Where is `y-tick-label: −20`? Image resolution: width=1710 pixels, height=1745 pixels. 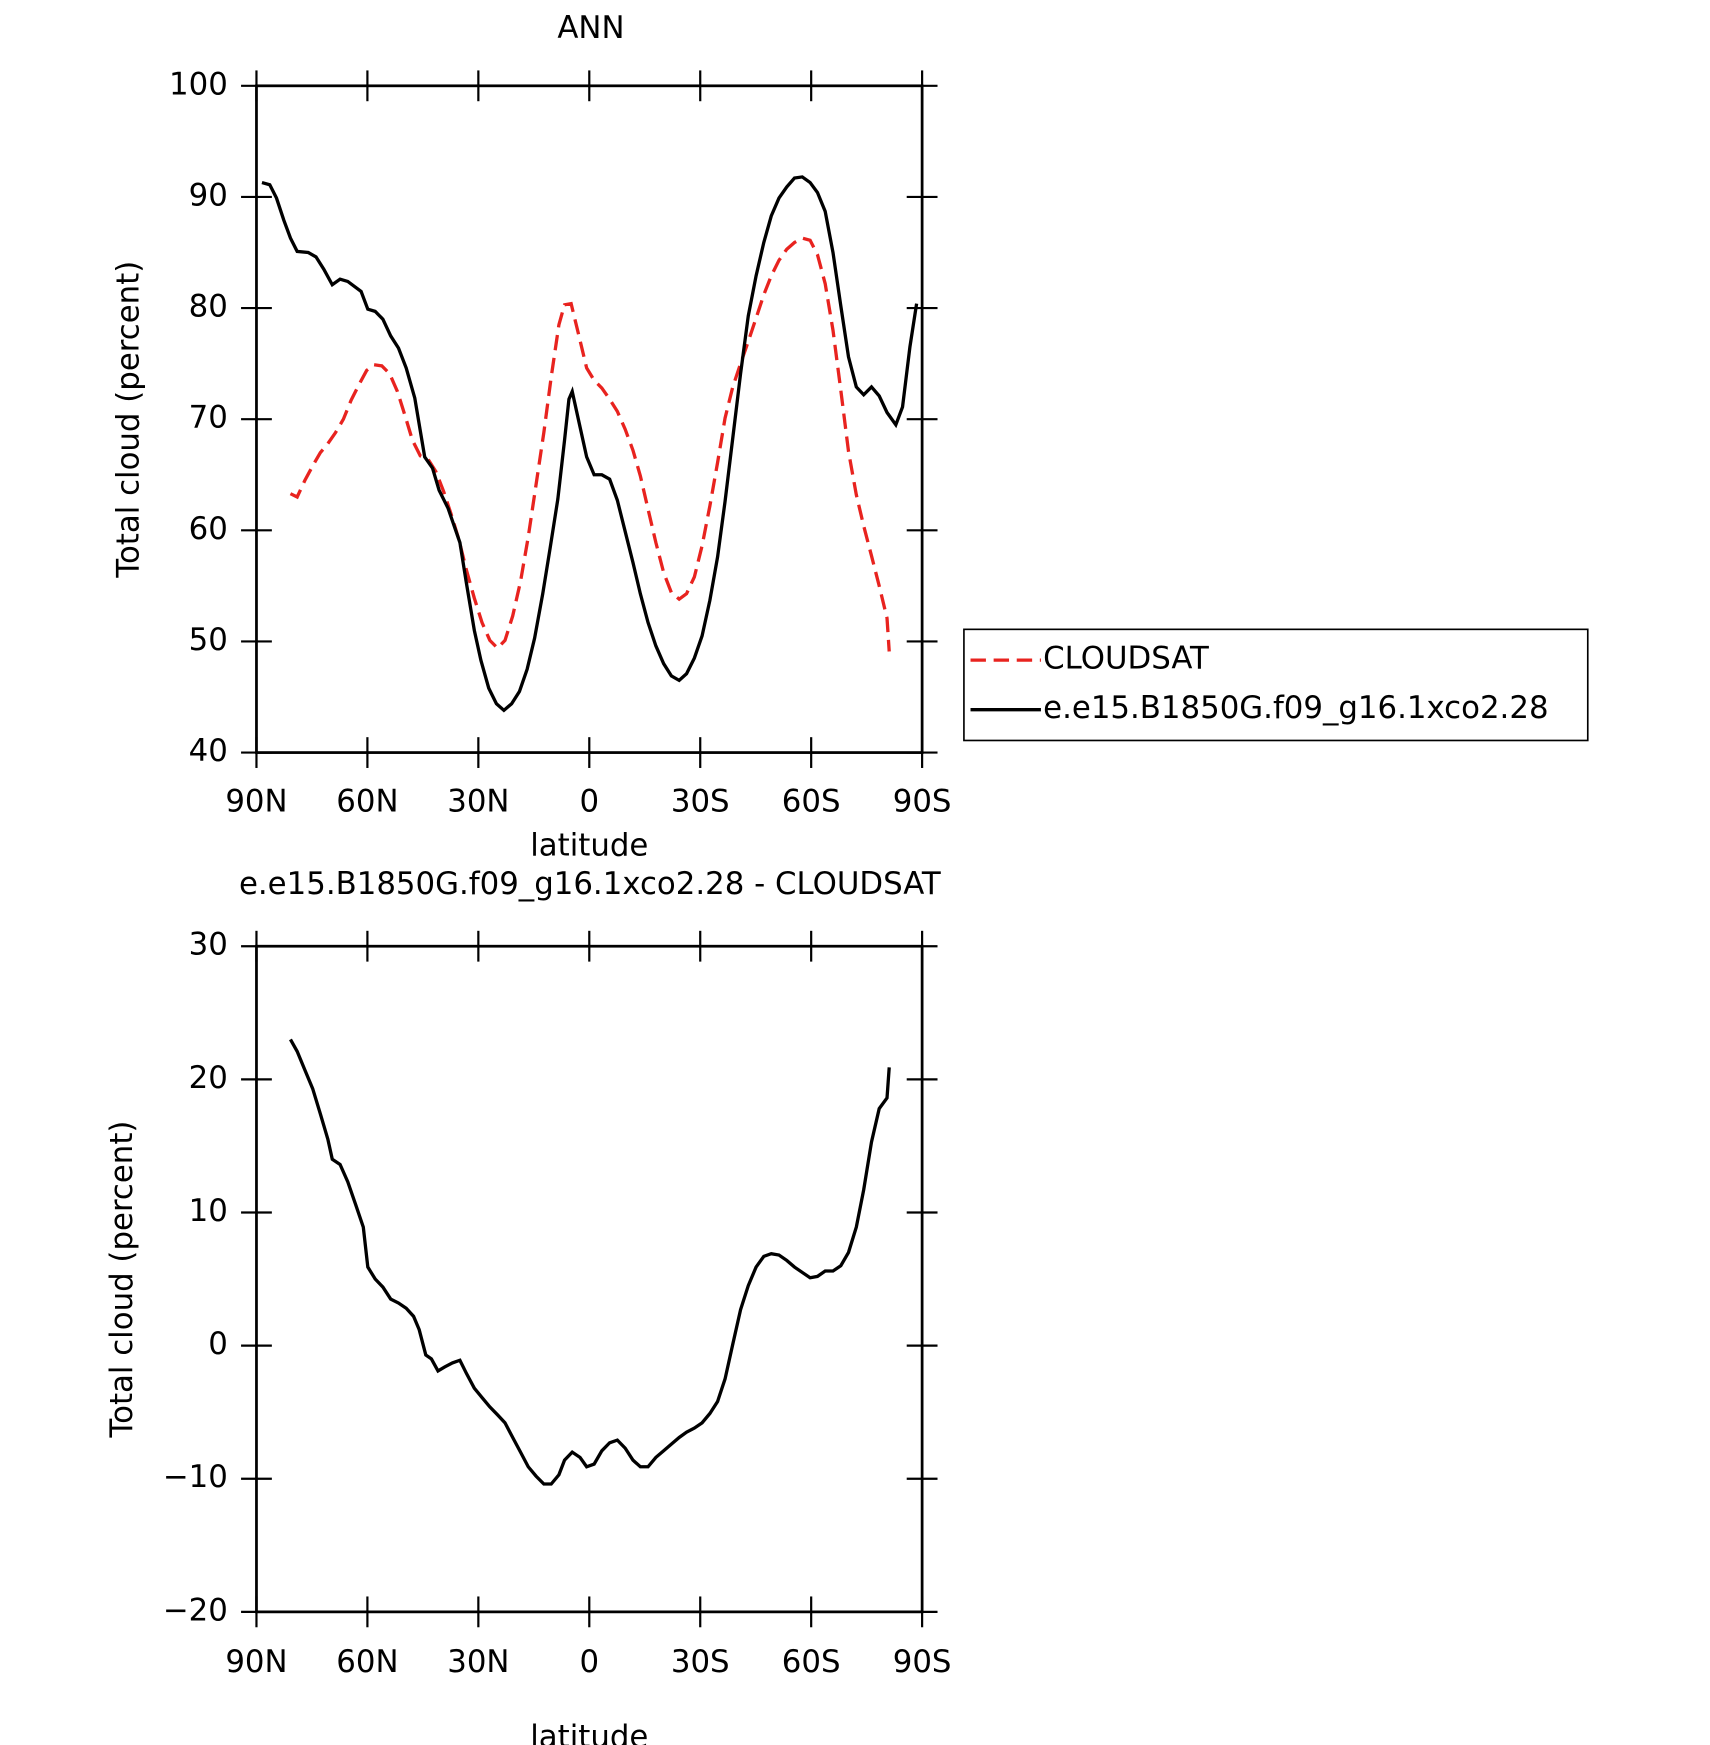 y-tick-label: −20 is located at coordinates (195, 1610).